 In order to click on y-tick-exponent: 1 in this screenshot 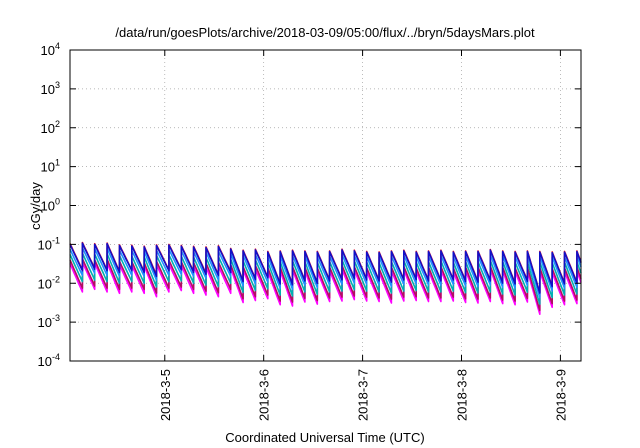, I will do `click(57, 163)`.